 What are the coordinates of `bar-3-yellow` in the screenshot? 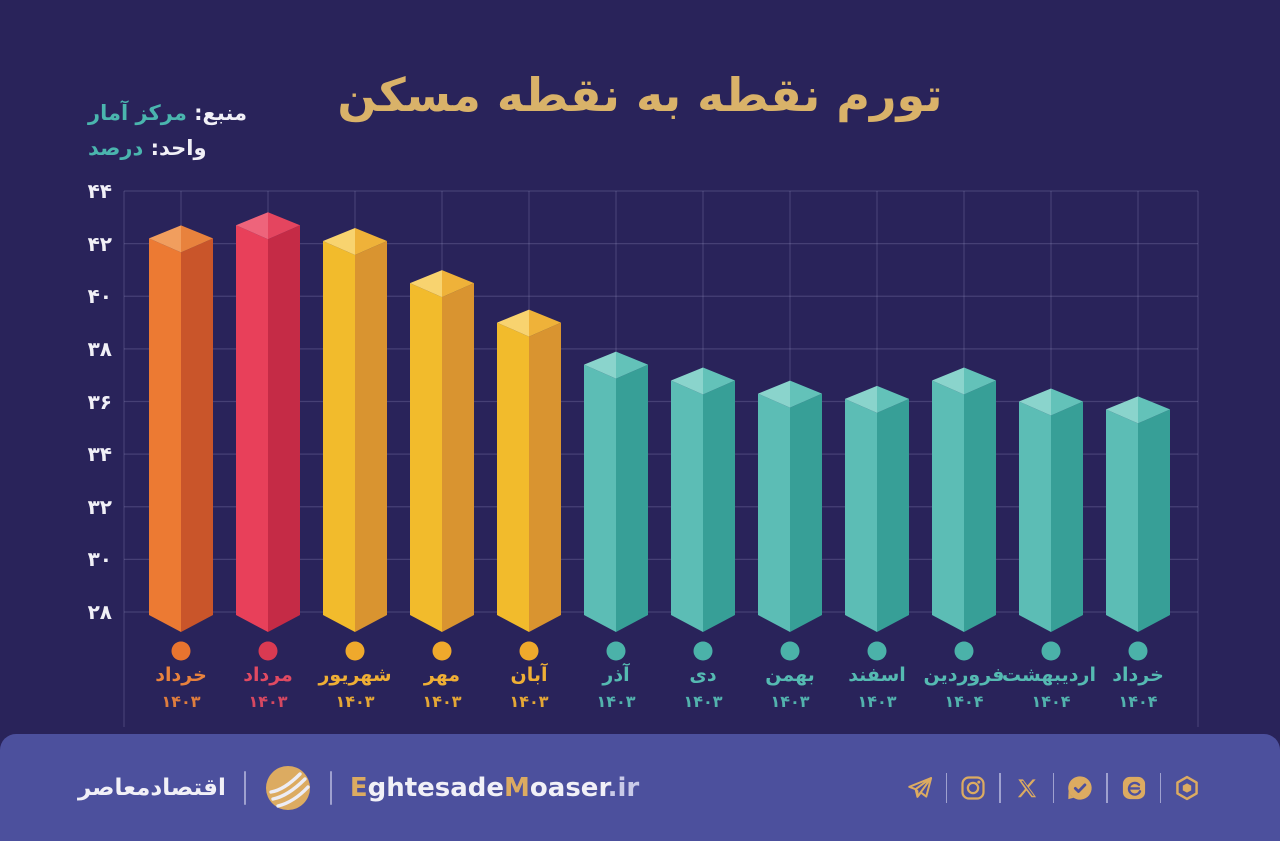 It's located at (442, 465).